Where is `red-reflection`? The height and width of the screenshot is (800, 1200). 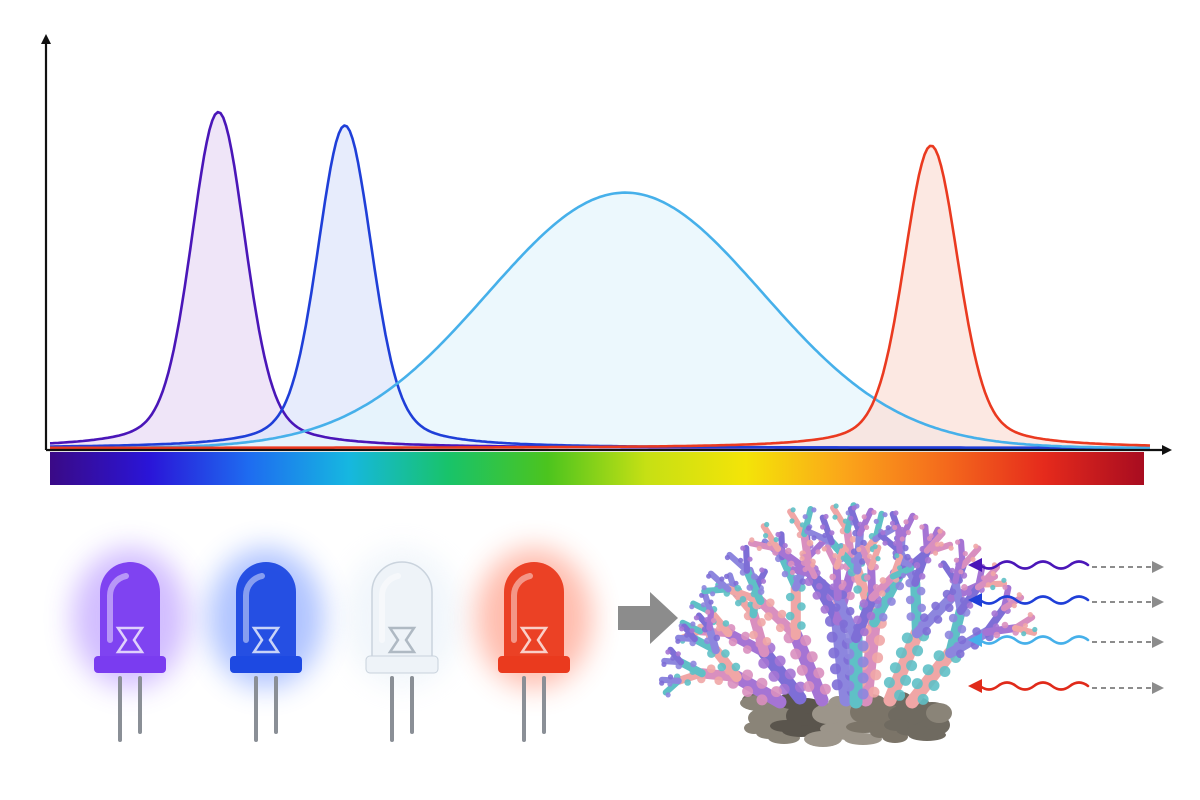
red-reflection is located at coordinates (1066, 686).